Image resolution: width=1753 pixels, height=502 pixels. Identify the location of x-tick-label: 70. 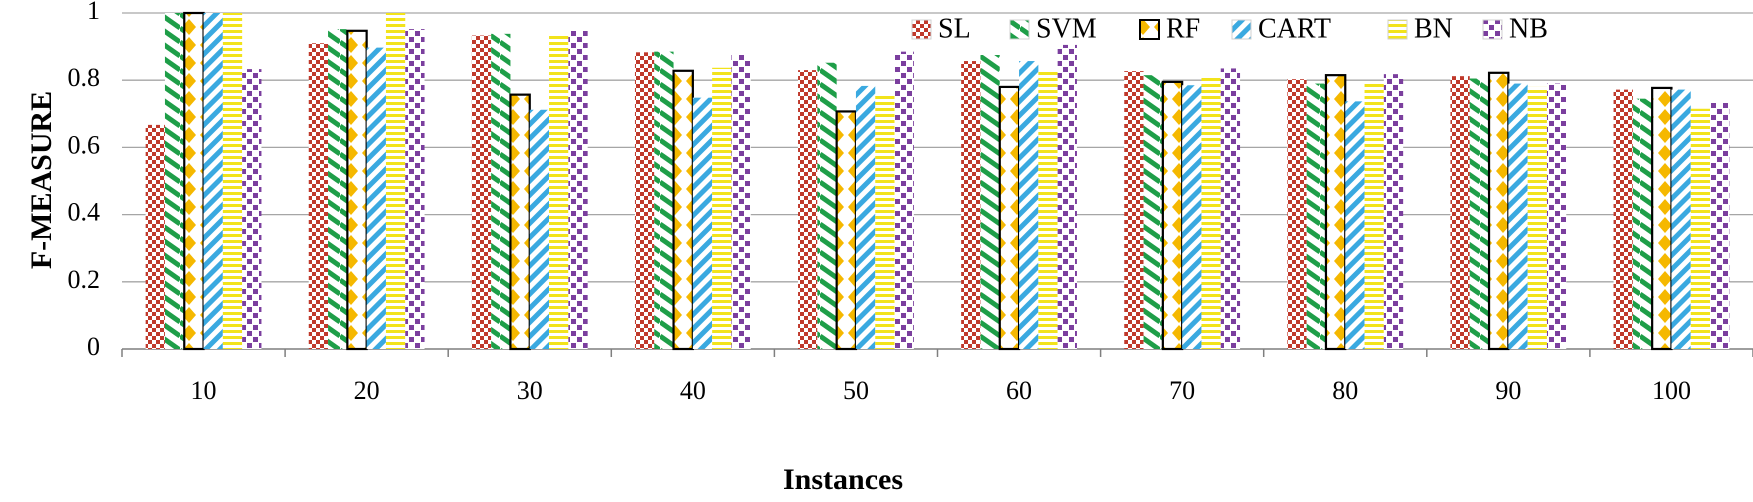
(1182, 390).